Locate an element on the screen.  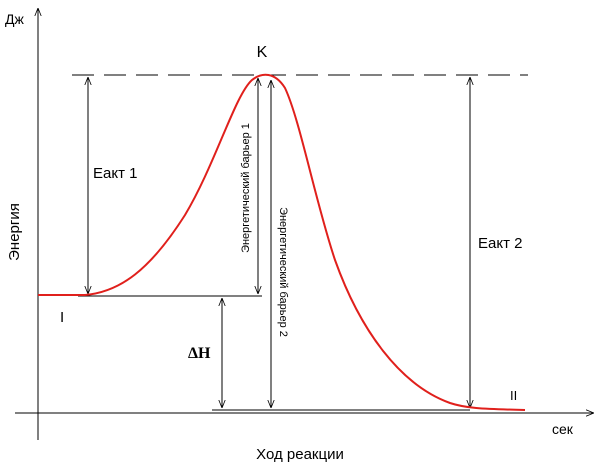
x-unit: сек is located at coordinates (563, 429).